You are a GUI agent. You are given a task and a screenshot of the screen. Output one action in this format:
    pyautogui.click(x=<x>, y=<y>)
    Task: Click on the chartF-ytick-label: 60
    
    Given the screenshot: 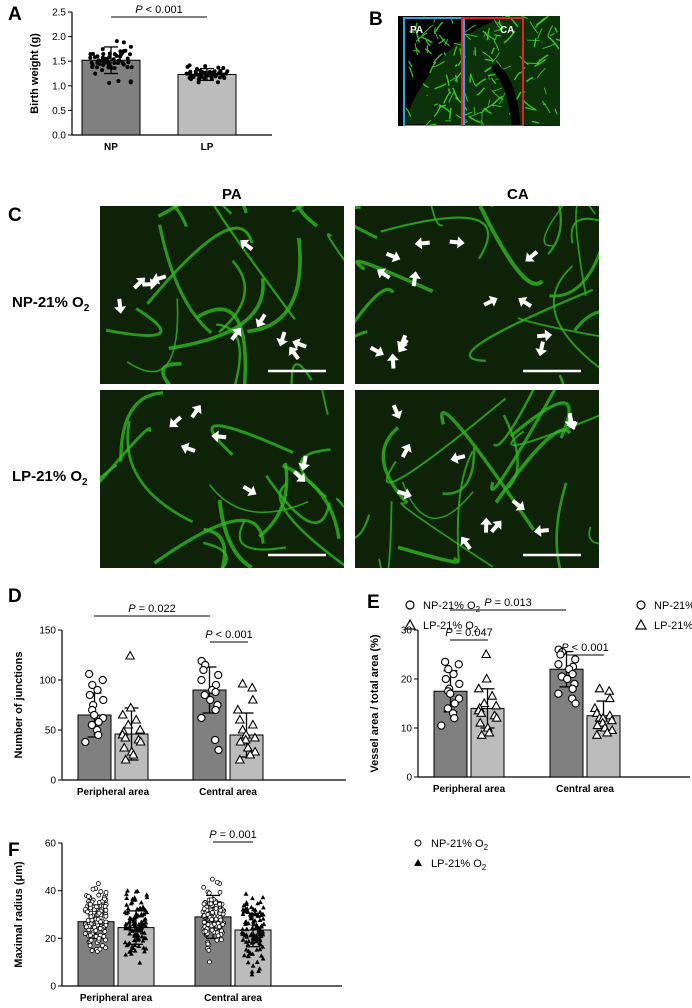 What is the action you would take?
    pyautogui.click(x=51, y=844)
    